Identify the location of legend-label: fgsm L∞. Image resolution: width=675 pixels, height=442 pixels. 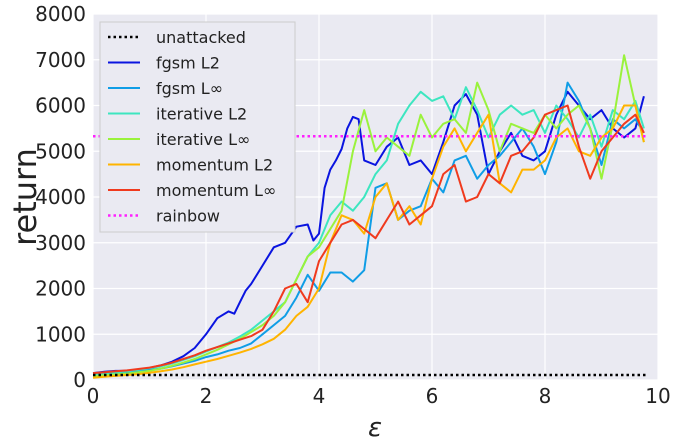
(189, 88).